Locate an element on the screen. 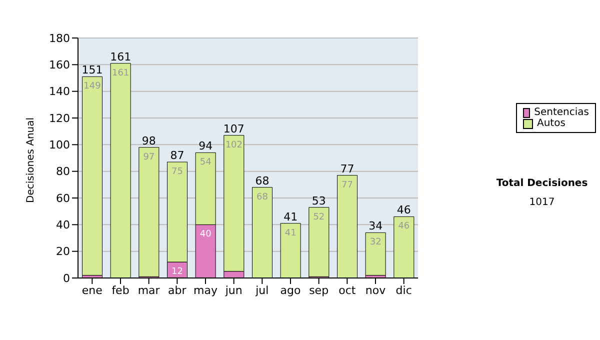 The width and height of the screenshot is (600, 340). y-tick-label: 100 is located at coordinates (59, 145).